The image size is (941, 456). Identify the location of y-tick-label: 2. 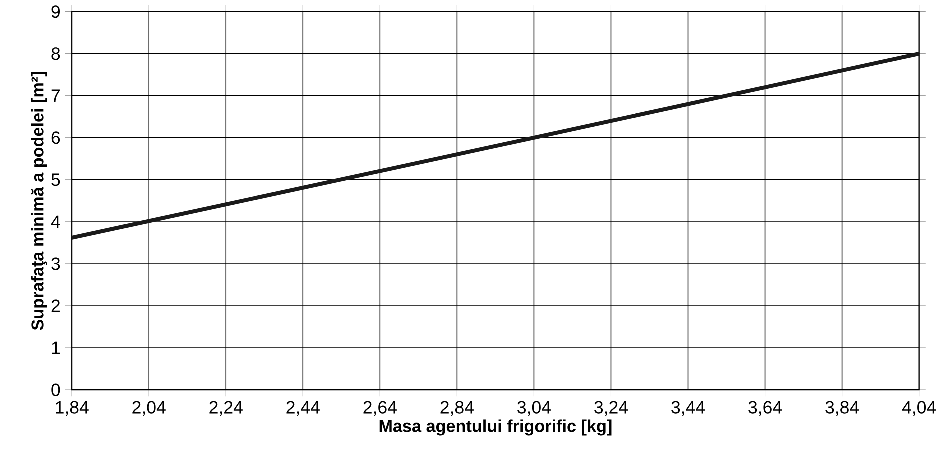
(56, 306).